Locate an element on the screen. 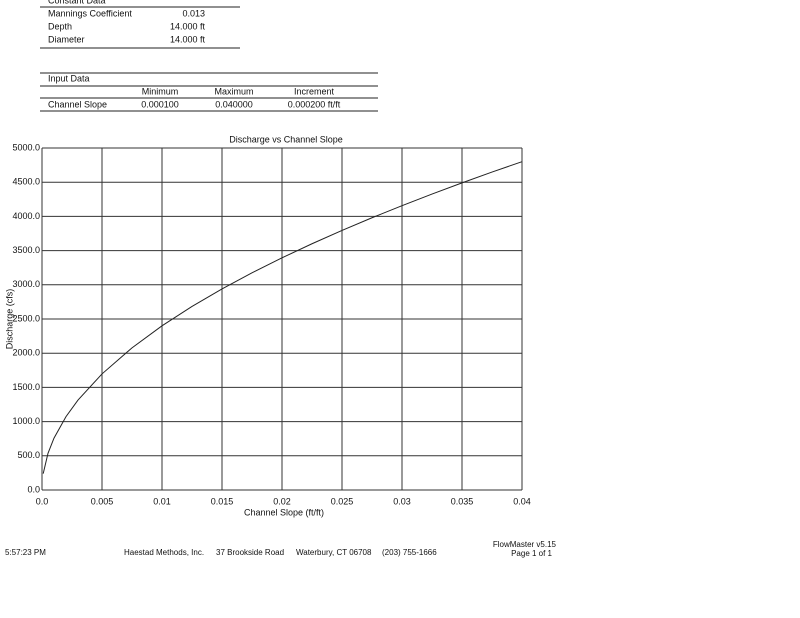 Image resolution: width=800 pixels, height=618 pixels. column-header: Minimum is located at coordinates (160, 91).